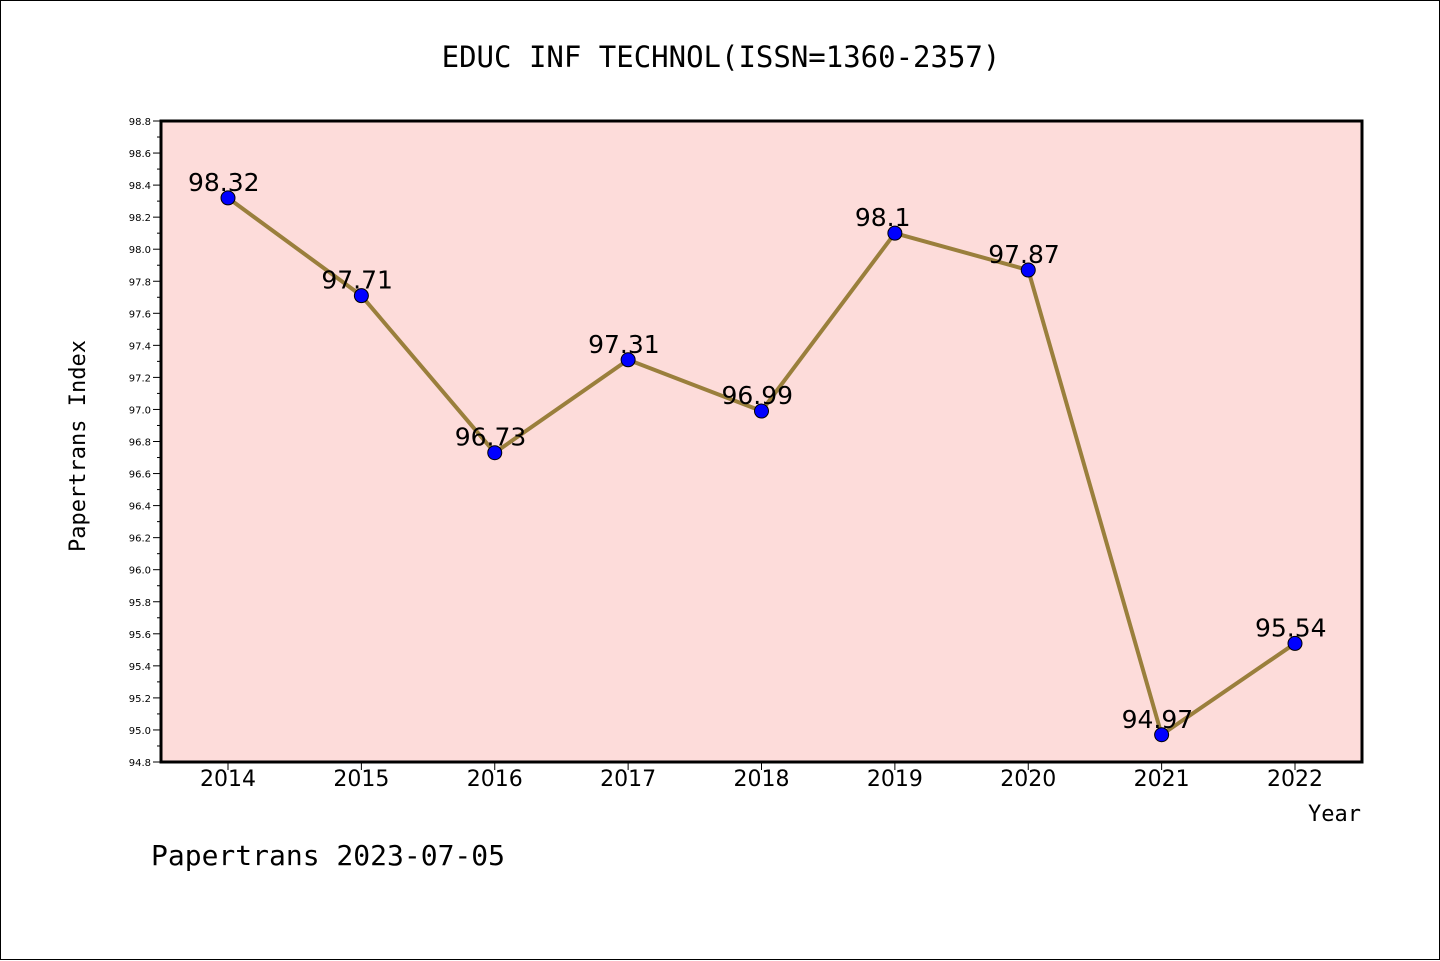 This screenshot has width=1440, height=961. What do you see at coordinates (140, 603) in the screenshot?
I see `y-tick-label: 95.8` at bounding box center [140, 603].